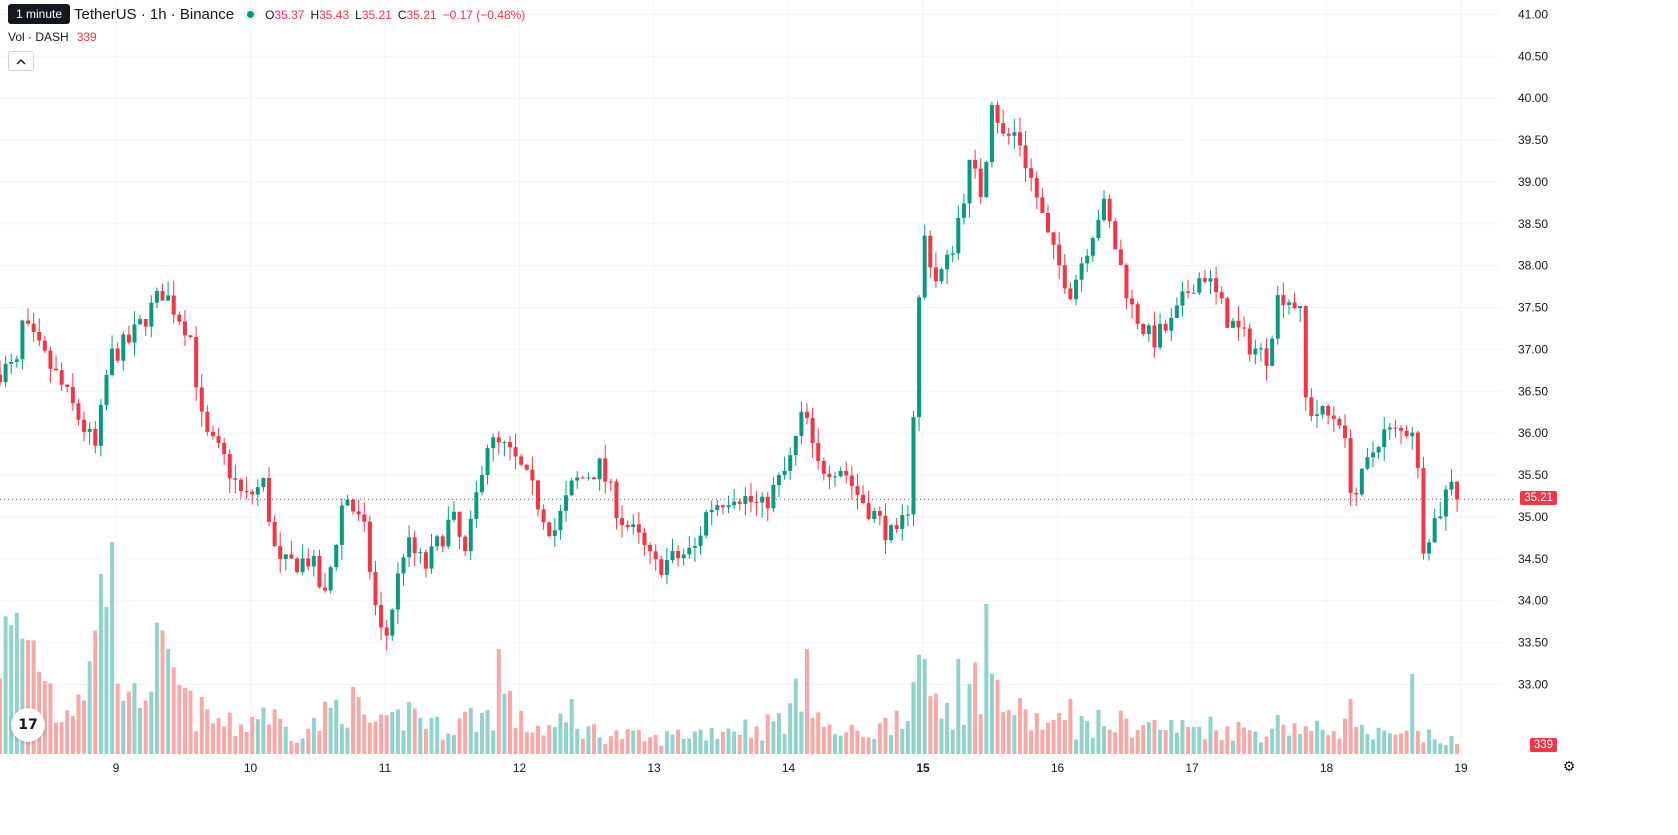 The image size is (1678, 835). Describe the element at coordinates (38, 37) in the screenshot. I see `volume-label: Vol · DASH` at that location.